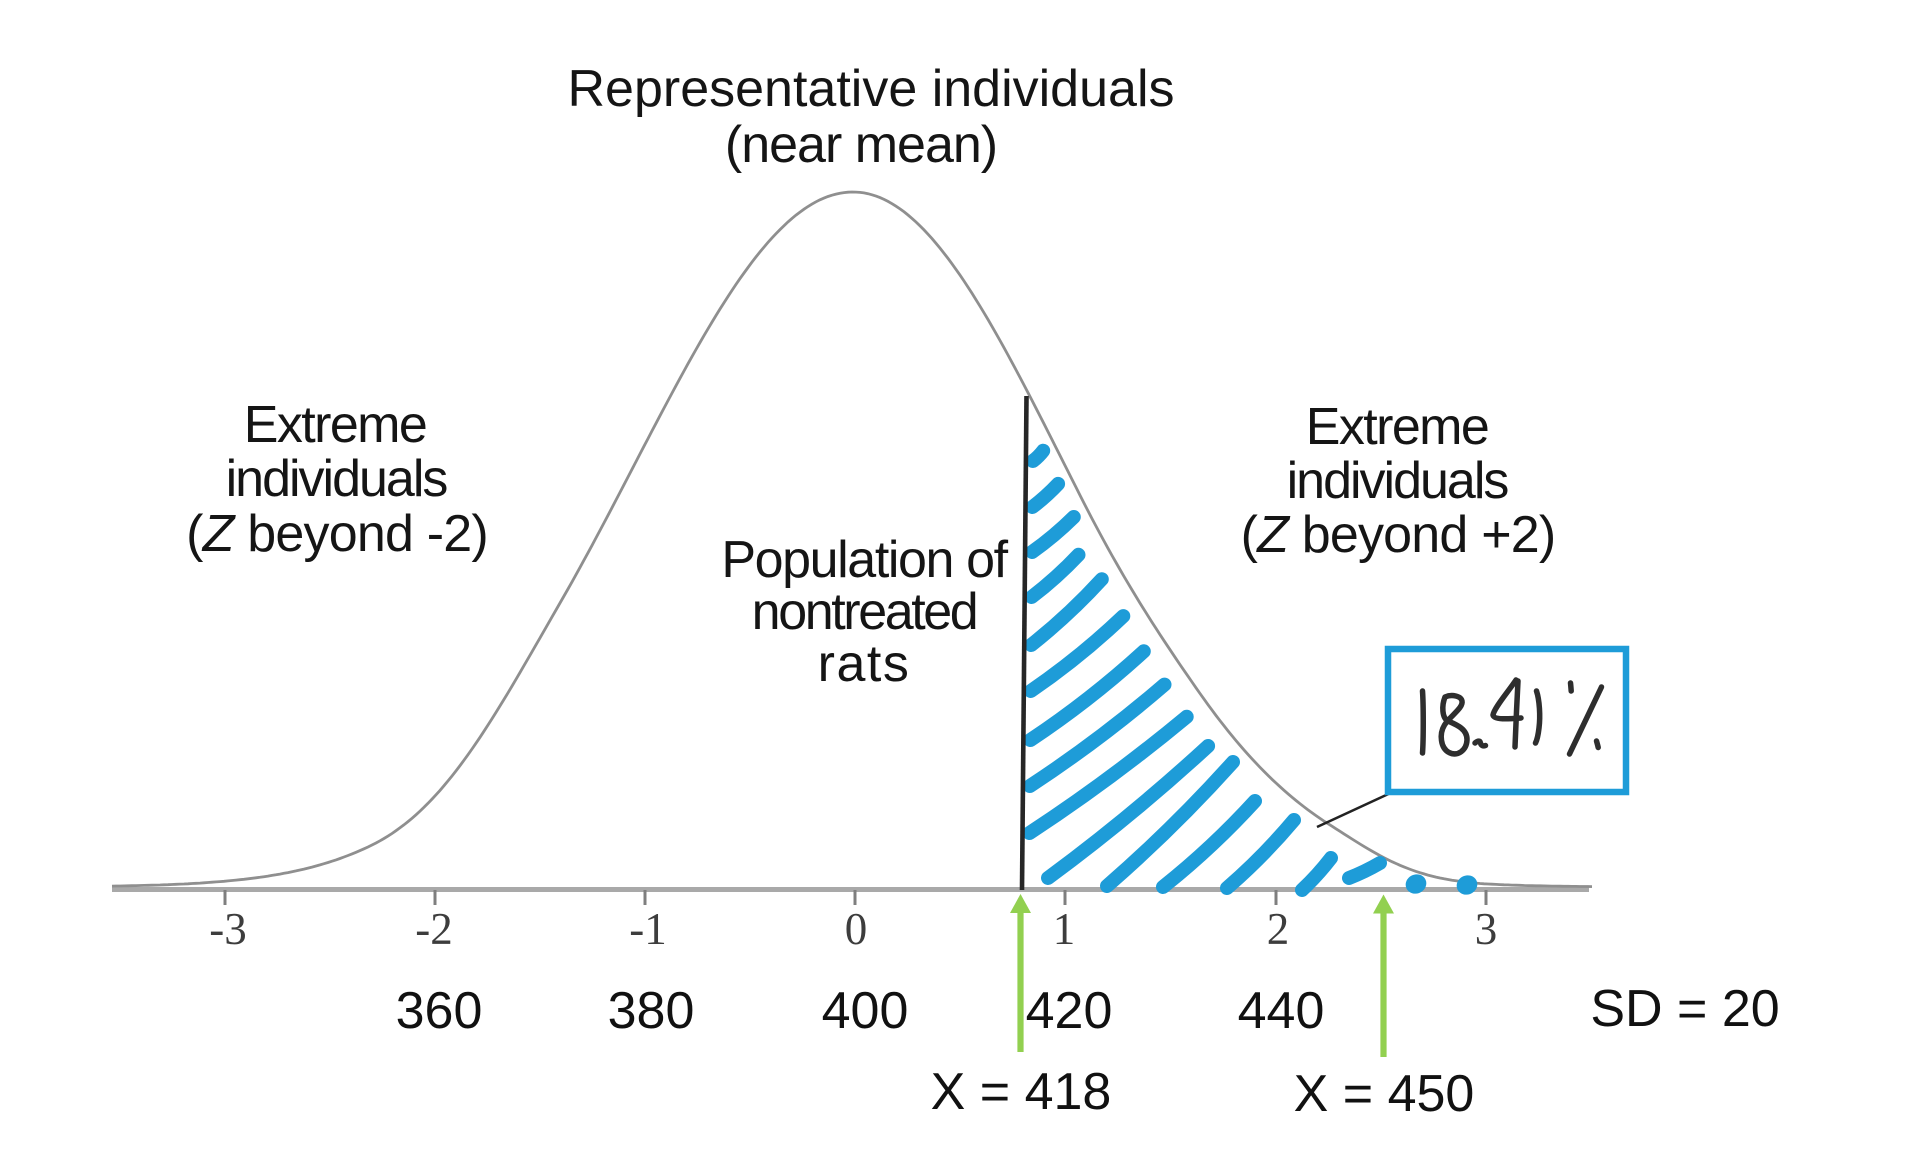  I want to click on svg-text: SD = 20, so click(1684, 1009).